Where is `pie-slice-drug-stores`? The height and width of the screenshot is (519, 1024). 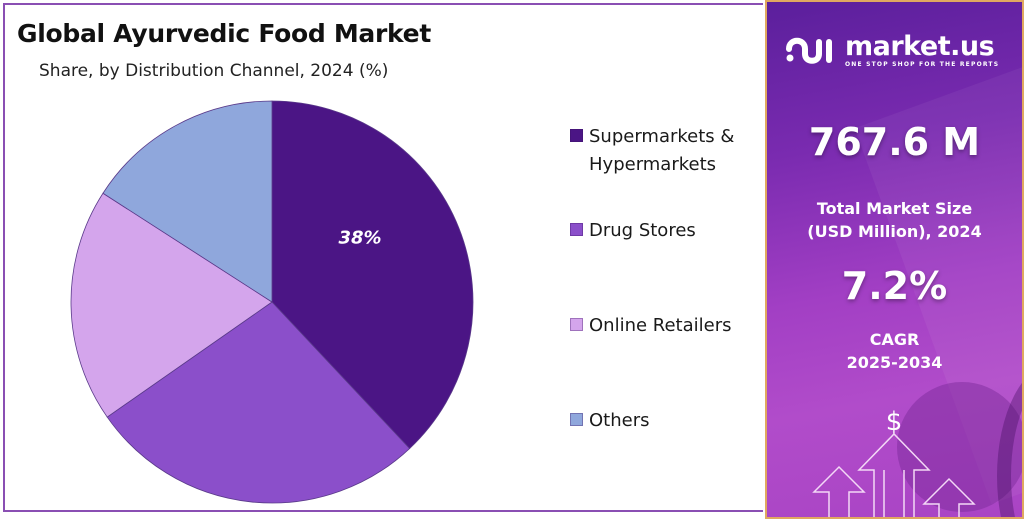
pie-slice-drug-stores is located at coordinates (258, 402).